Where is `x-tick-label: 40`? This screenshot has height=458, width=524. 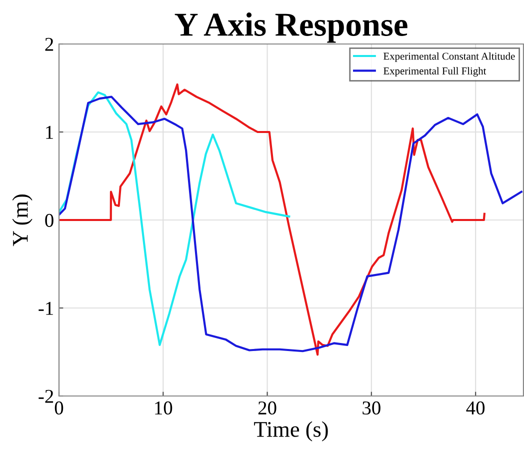
x-tick-label: 40 is located at coordinates (475, 408).